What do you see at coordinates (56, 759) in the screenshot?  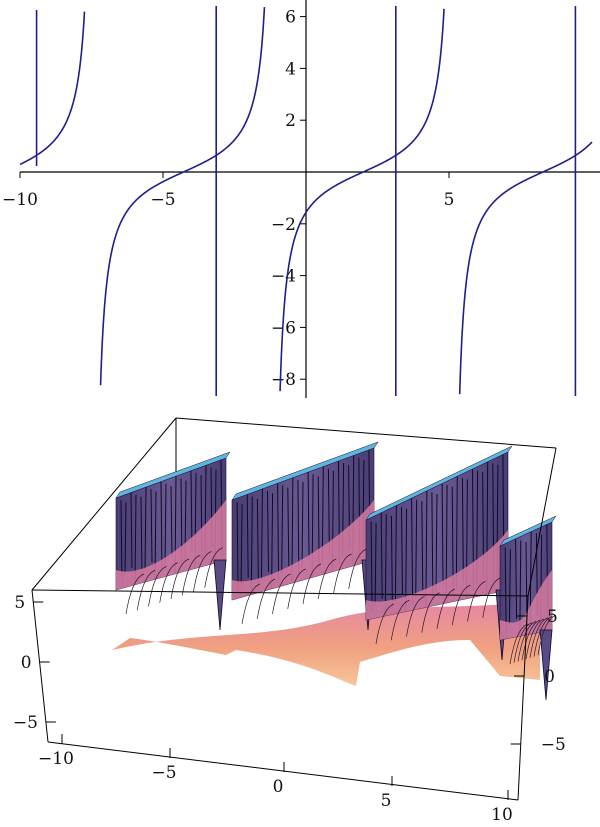 I see `x-tick-label-3d: −10` at bounding box center [56, 759].